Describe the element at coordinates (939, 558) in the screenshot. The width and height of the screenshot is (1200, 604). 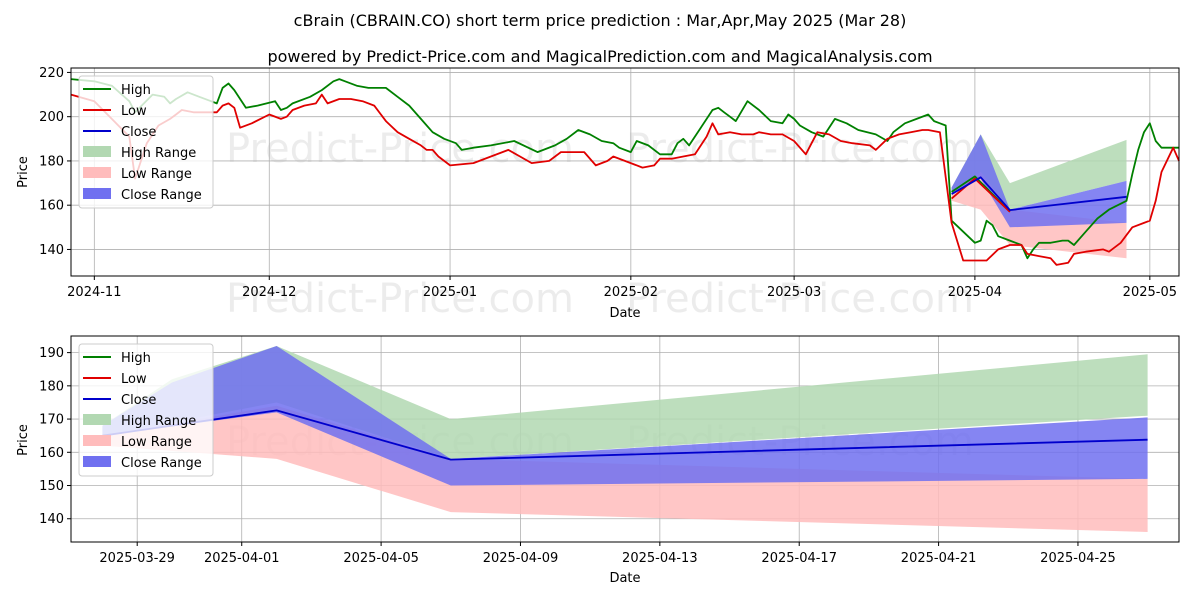
I see `x-tick-label: 2025-04-21` at that location.